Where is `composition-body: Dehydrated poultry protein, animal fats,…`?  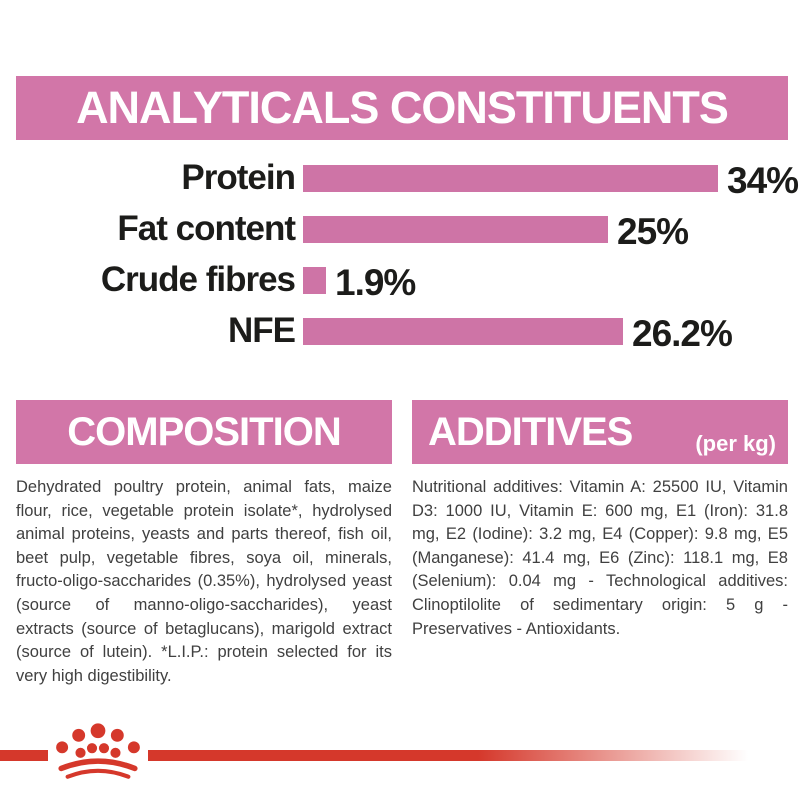 composition-body: Dehydrated poultry protein, animal fats,… is located at coordinates (204, 581).